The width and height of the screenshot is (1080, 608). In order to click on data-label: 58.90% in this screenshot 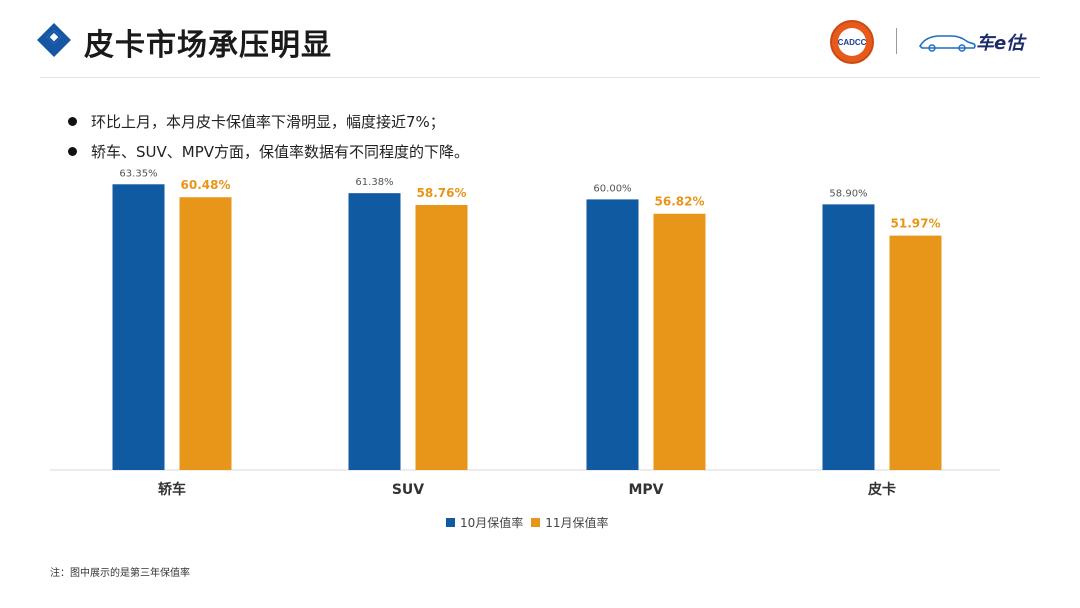, I will do `click(848, 193)`.